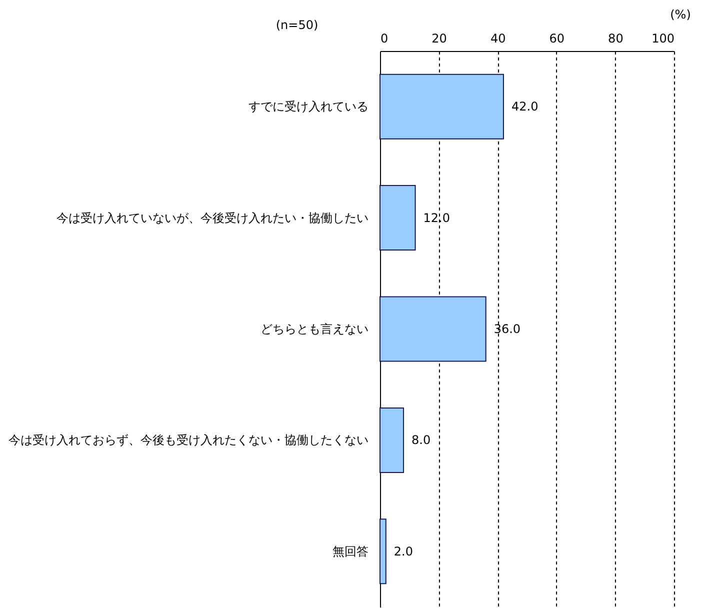 This screenshot has width=724, height=608. I want to click on data-label: 8.0, so click(421, 440).